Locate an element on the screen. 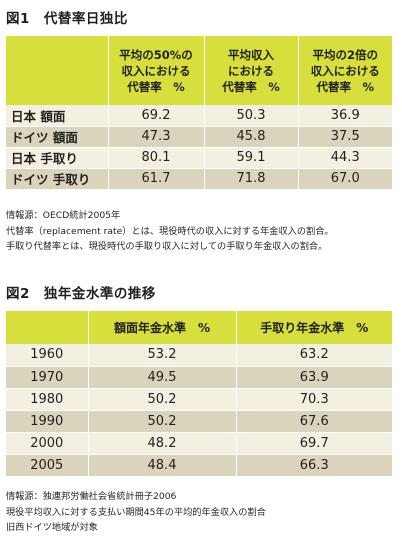  table-cell: 67.6 is located at coordinates (314, 421).